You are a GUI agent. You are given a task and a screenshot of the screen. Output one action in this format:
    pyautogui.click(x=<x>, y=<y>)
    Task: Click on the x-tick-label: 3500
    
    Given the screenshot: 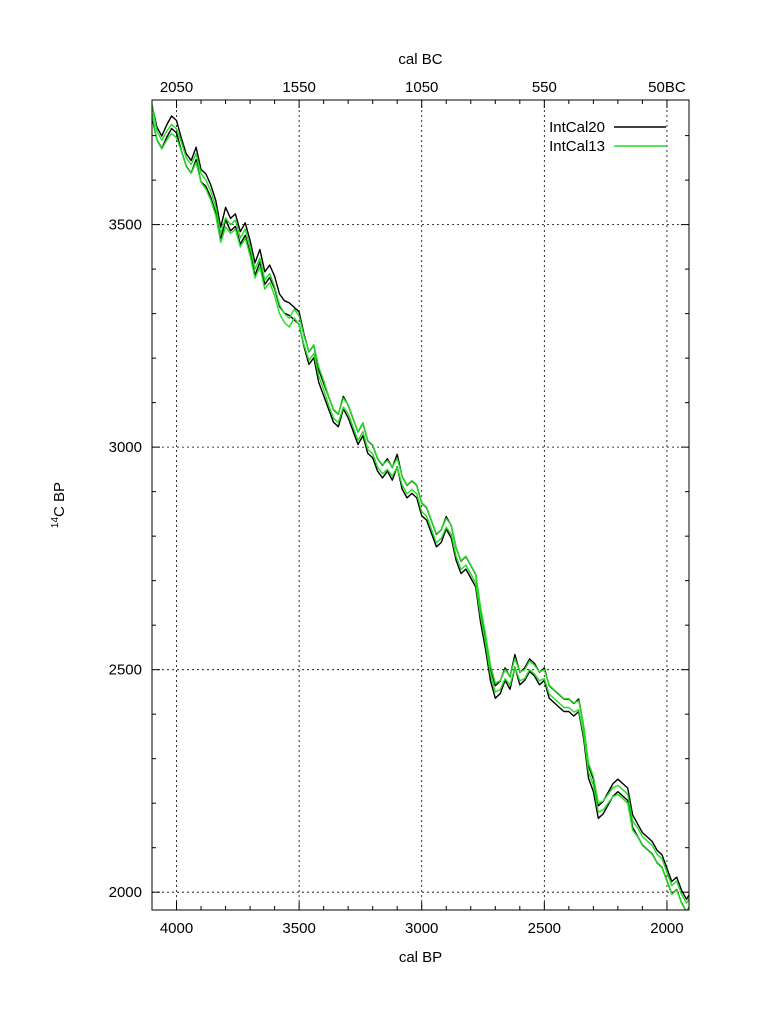 What is the action you would take?
    pyautogui.click(x=298, y=928)
    